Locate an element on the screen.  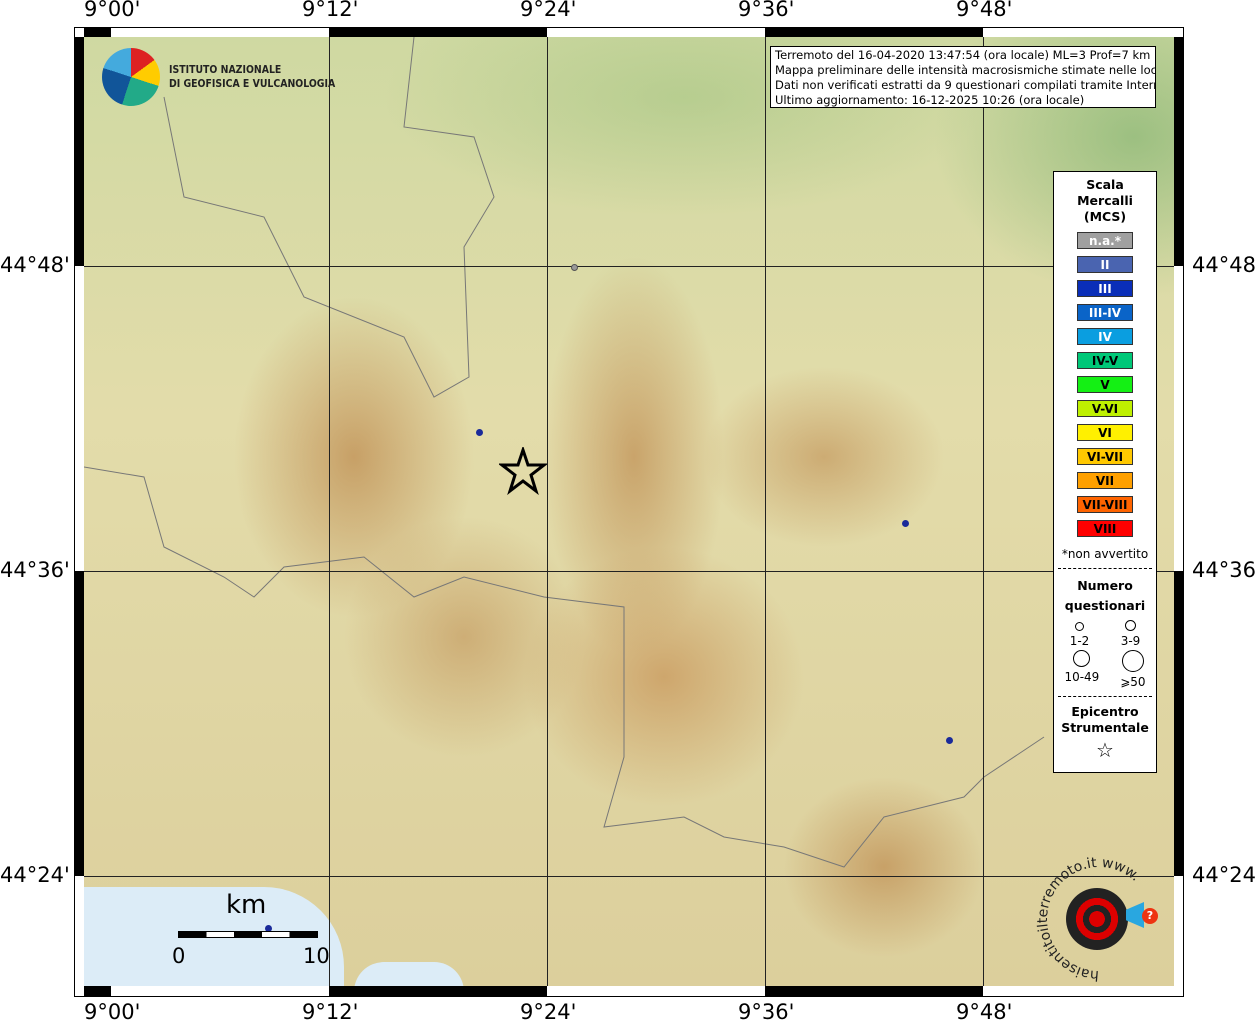
intensity-swatch: n.a.* is located at coordinates (1105, 240).